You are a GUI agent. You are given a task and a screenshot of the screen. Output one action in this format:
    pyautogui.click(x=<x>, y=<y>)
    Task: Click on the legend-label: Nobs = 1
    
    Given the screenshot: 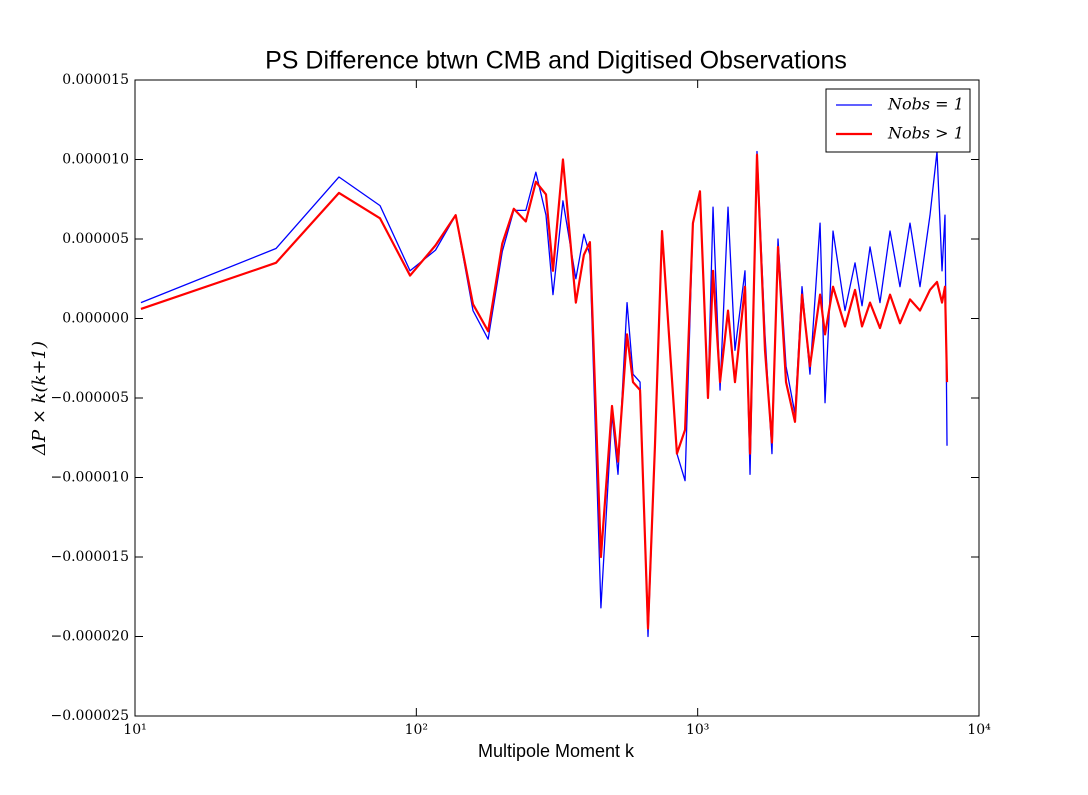 What is the action you would take?
    pyautogui.click(x=925, y=104)
    